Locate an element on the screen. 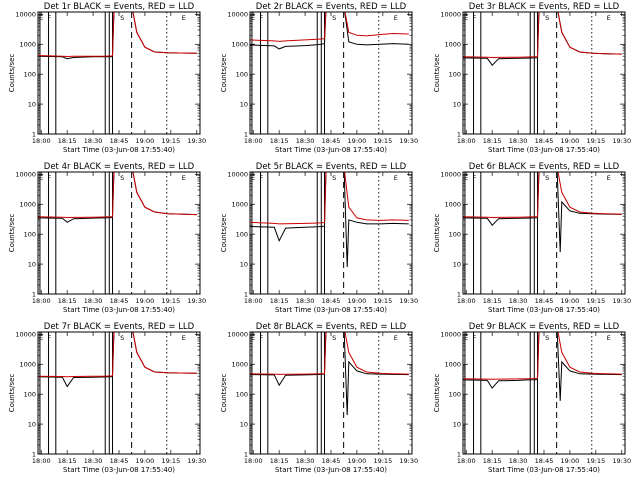 The image size is (640, 480). plot-title: Det 7r BLACK = Events, RED = LLD is located at coordinates (119, 327).